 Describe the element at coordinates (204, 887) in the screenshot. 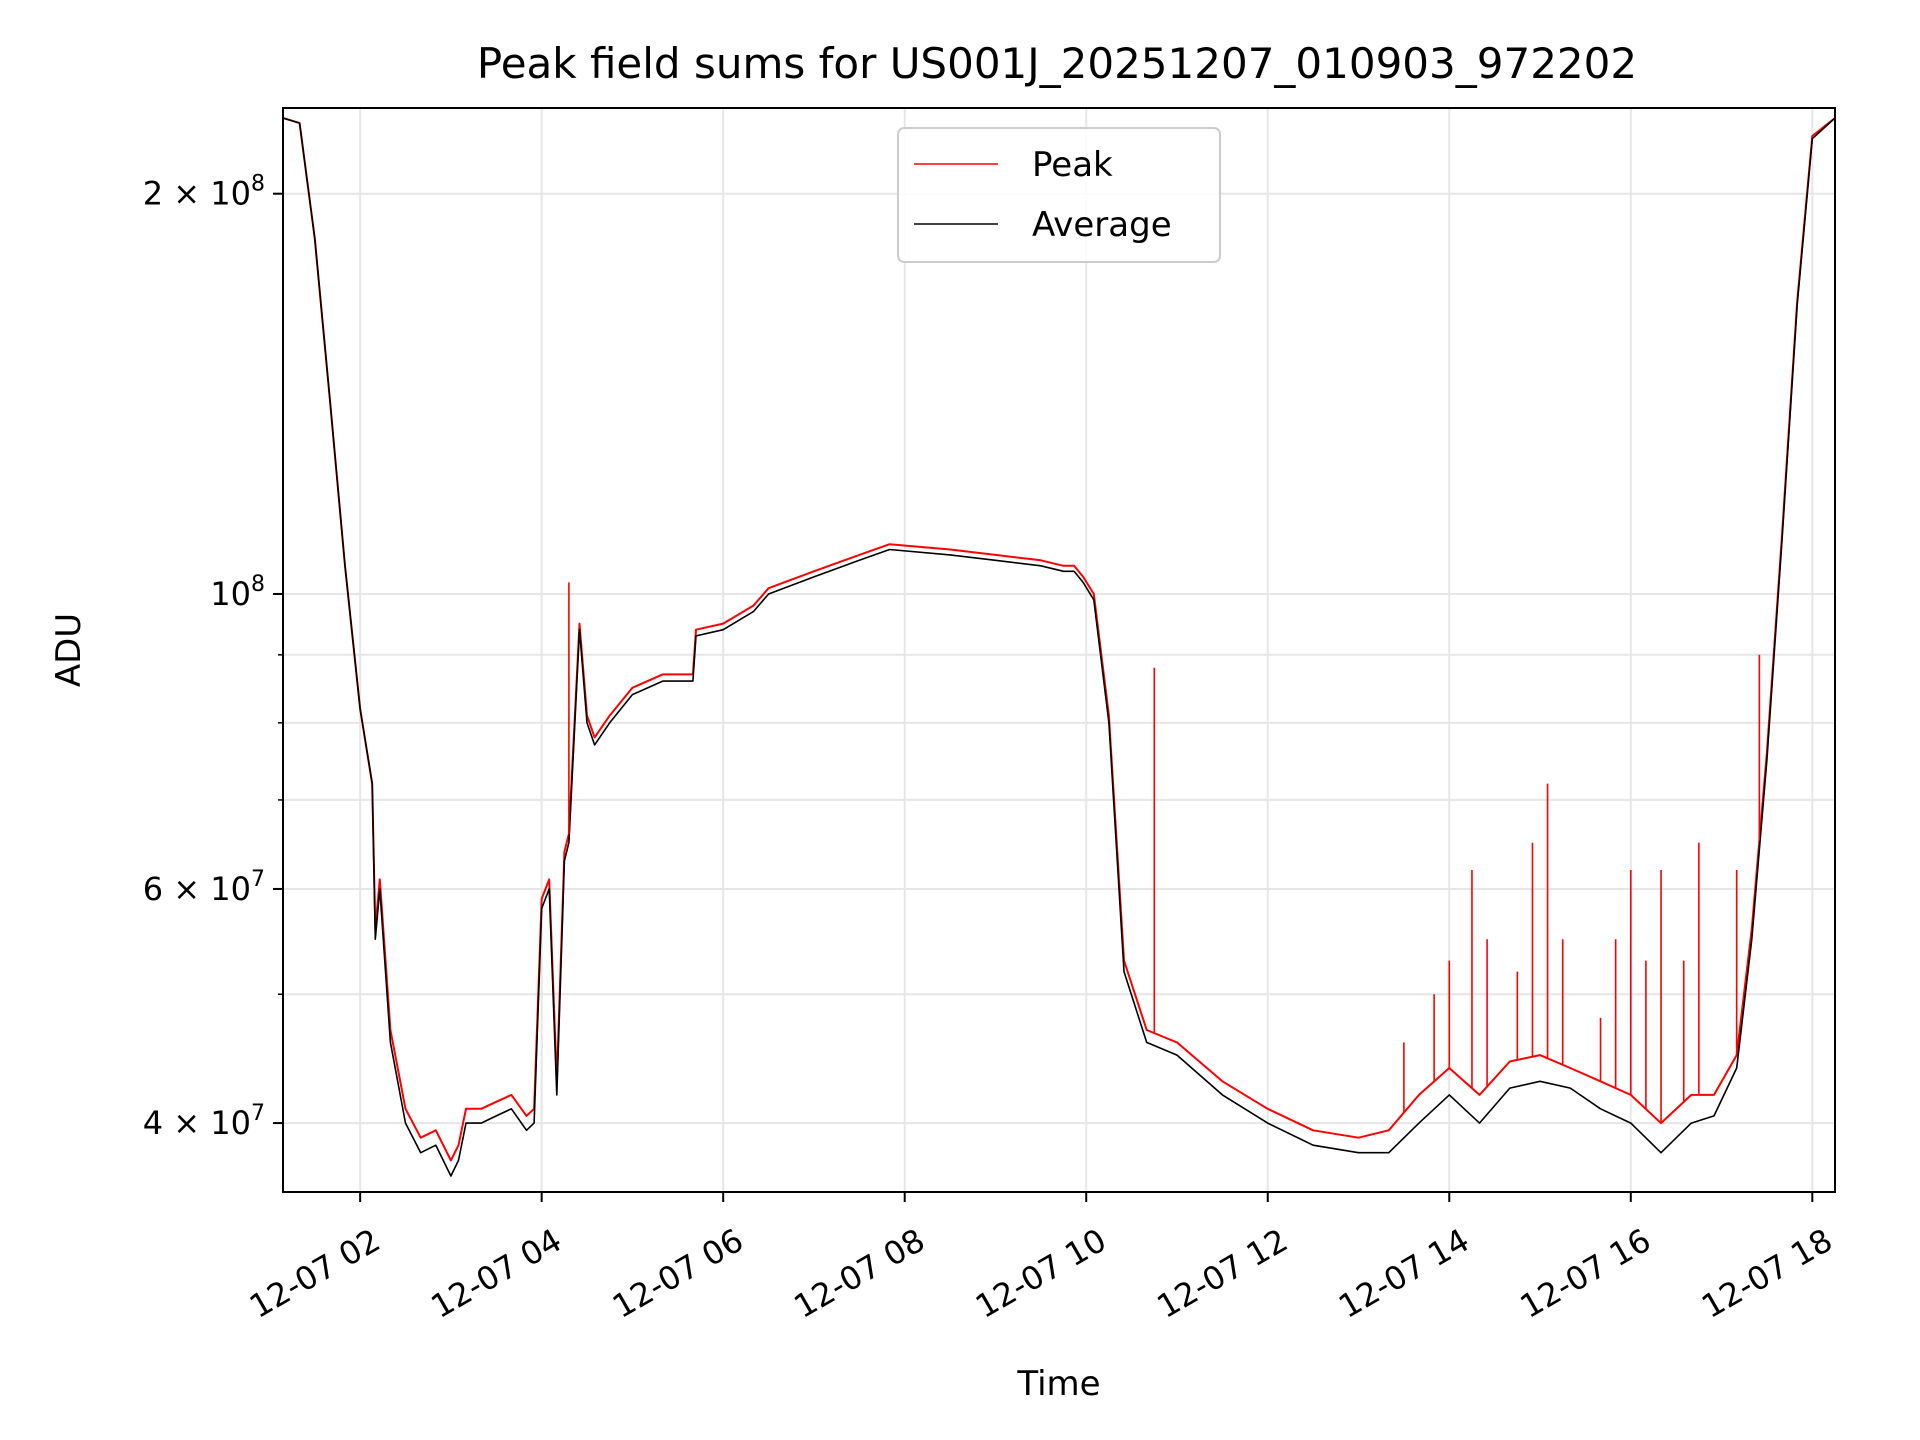

I see `y-tick-label: 6 × 107` at that location.